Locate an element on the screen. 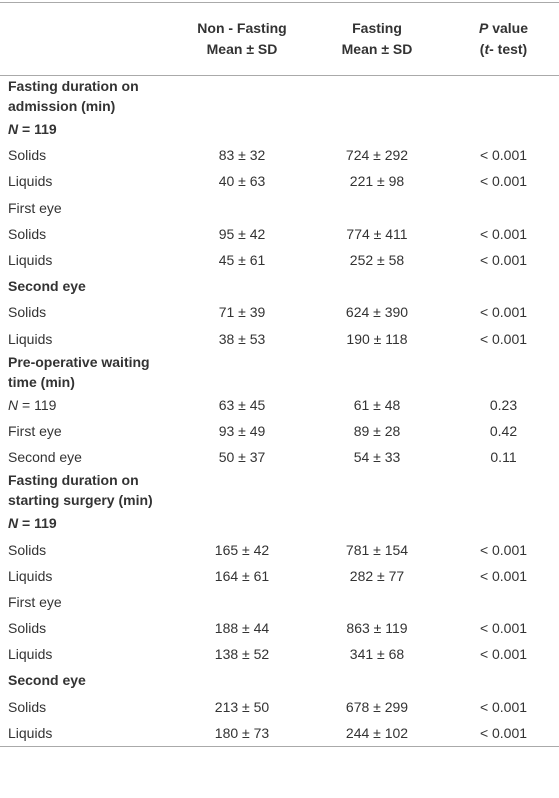 This screenshot has width=559, height=798. value-cell: 624 ± 390 is located at coordinates (377, 312).